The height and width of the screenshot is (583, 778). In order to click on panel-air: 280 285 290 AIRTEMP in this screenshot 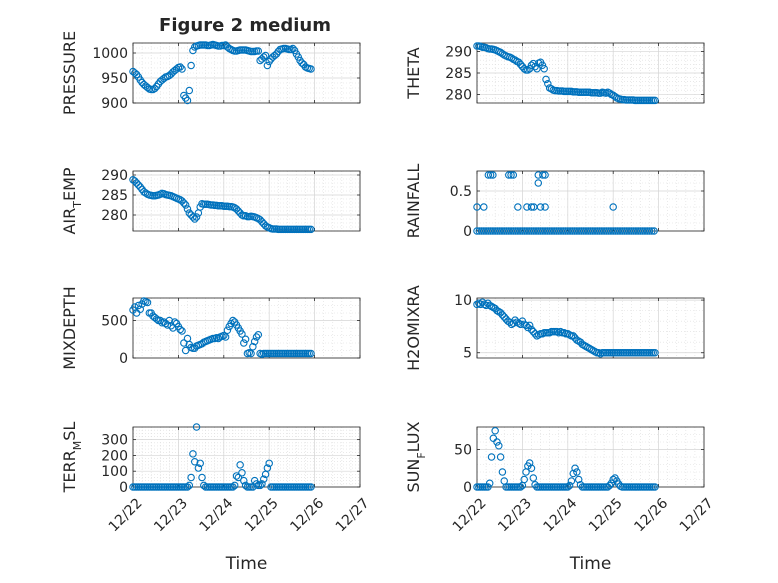, I will do `click(210, 201)`.